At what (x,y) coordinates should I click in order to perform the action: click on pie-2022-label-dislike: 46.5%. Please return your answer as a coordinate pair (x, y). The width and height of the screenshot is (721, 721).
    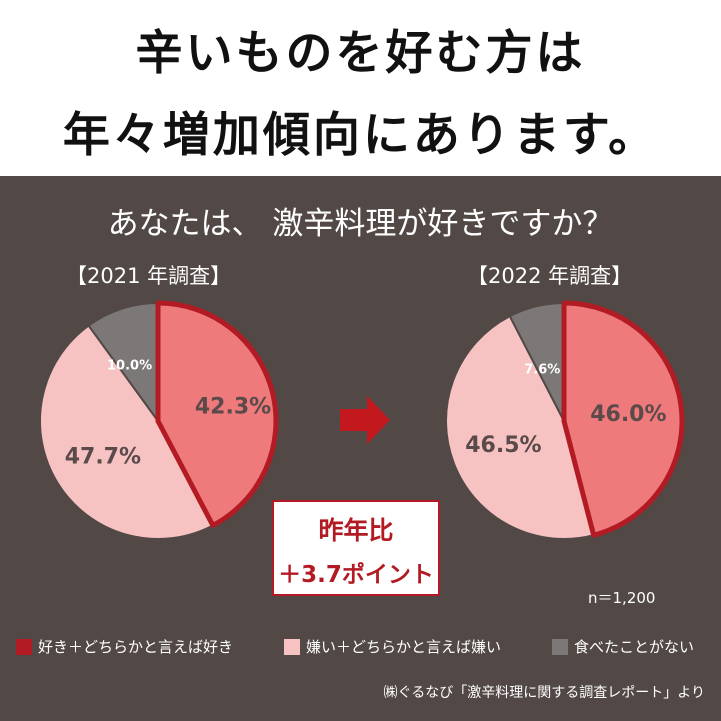
    Looking at the image, I should click on (503, 445).